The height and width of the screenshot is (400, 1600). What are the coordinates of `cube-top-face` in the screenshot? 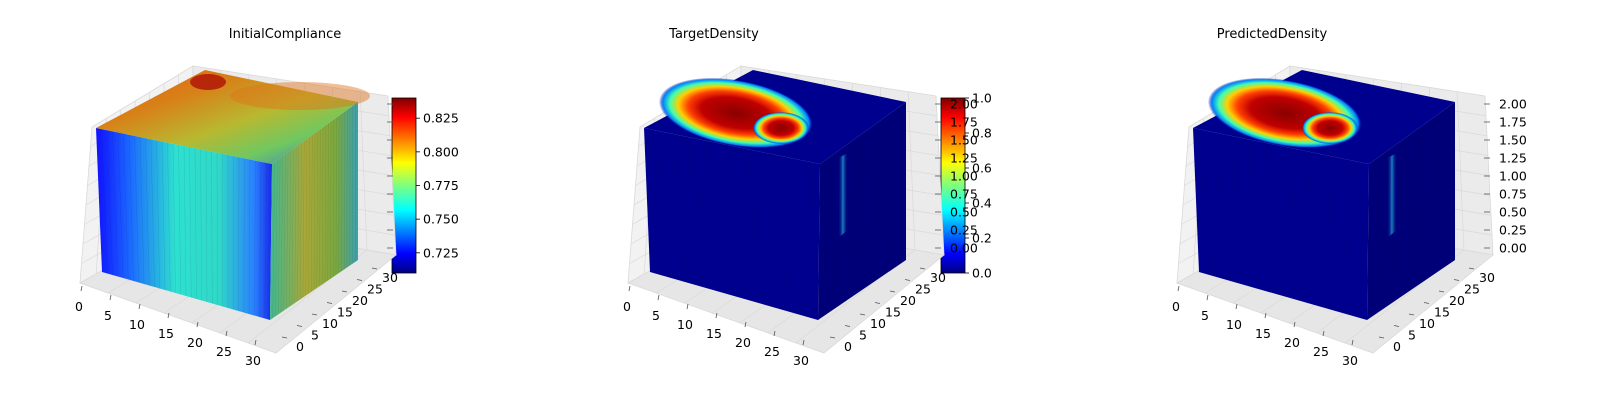 It's located at (227, 117).